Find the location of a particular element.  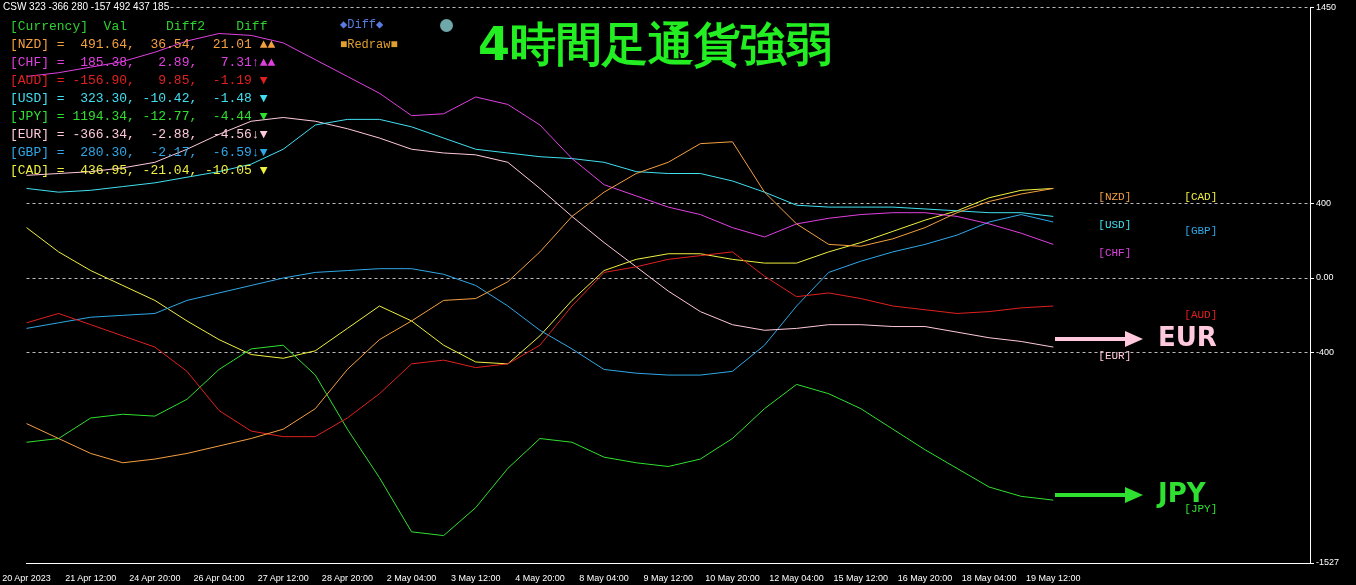

text: [AUD] is located at coordinates (1201, 314).